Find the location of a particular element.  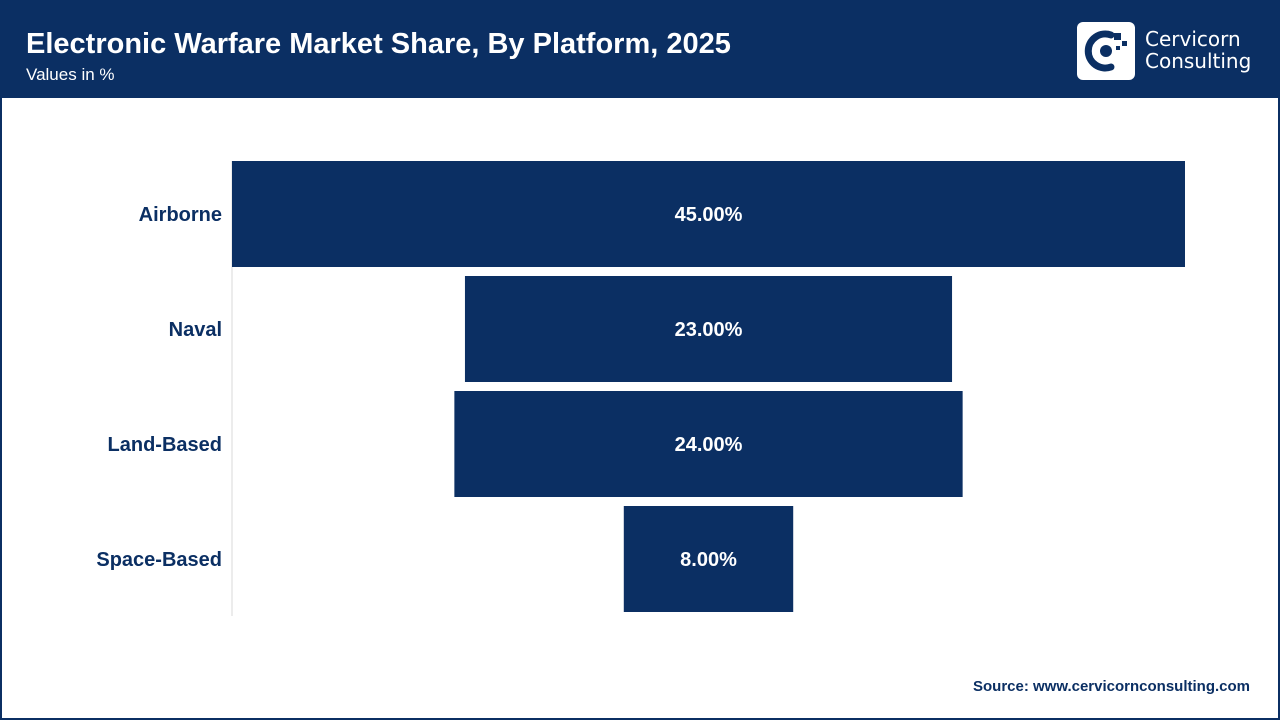

data-label-naval: 23.00% is located at coordinates (709, 330).